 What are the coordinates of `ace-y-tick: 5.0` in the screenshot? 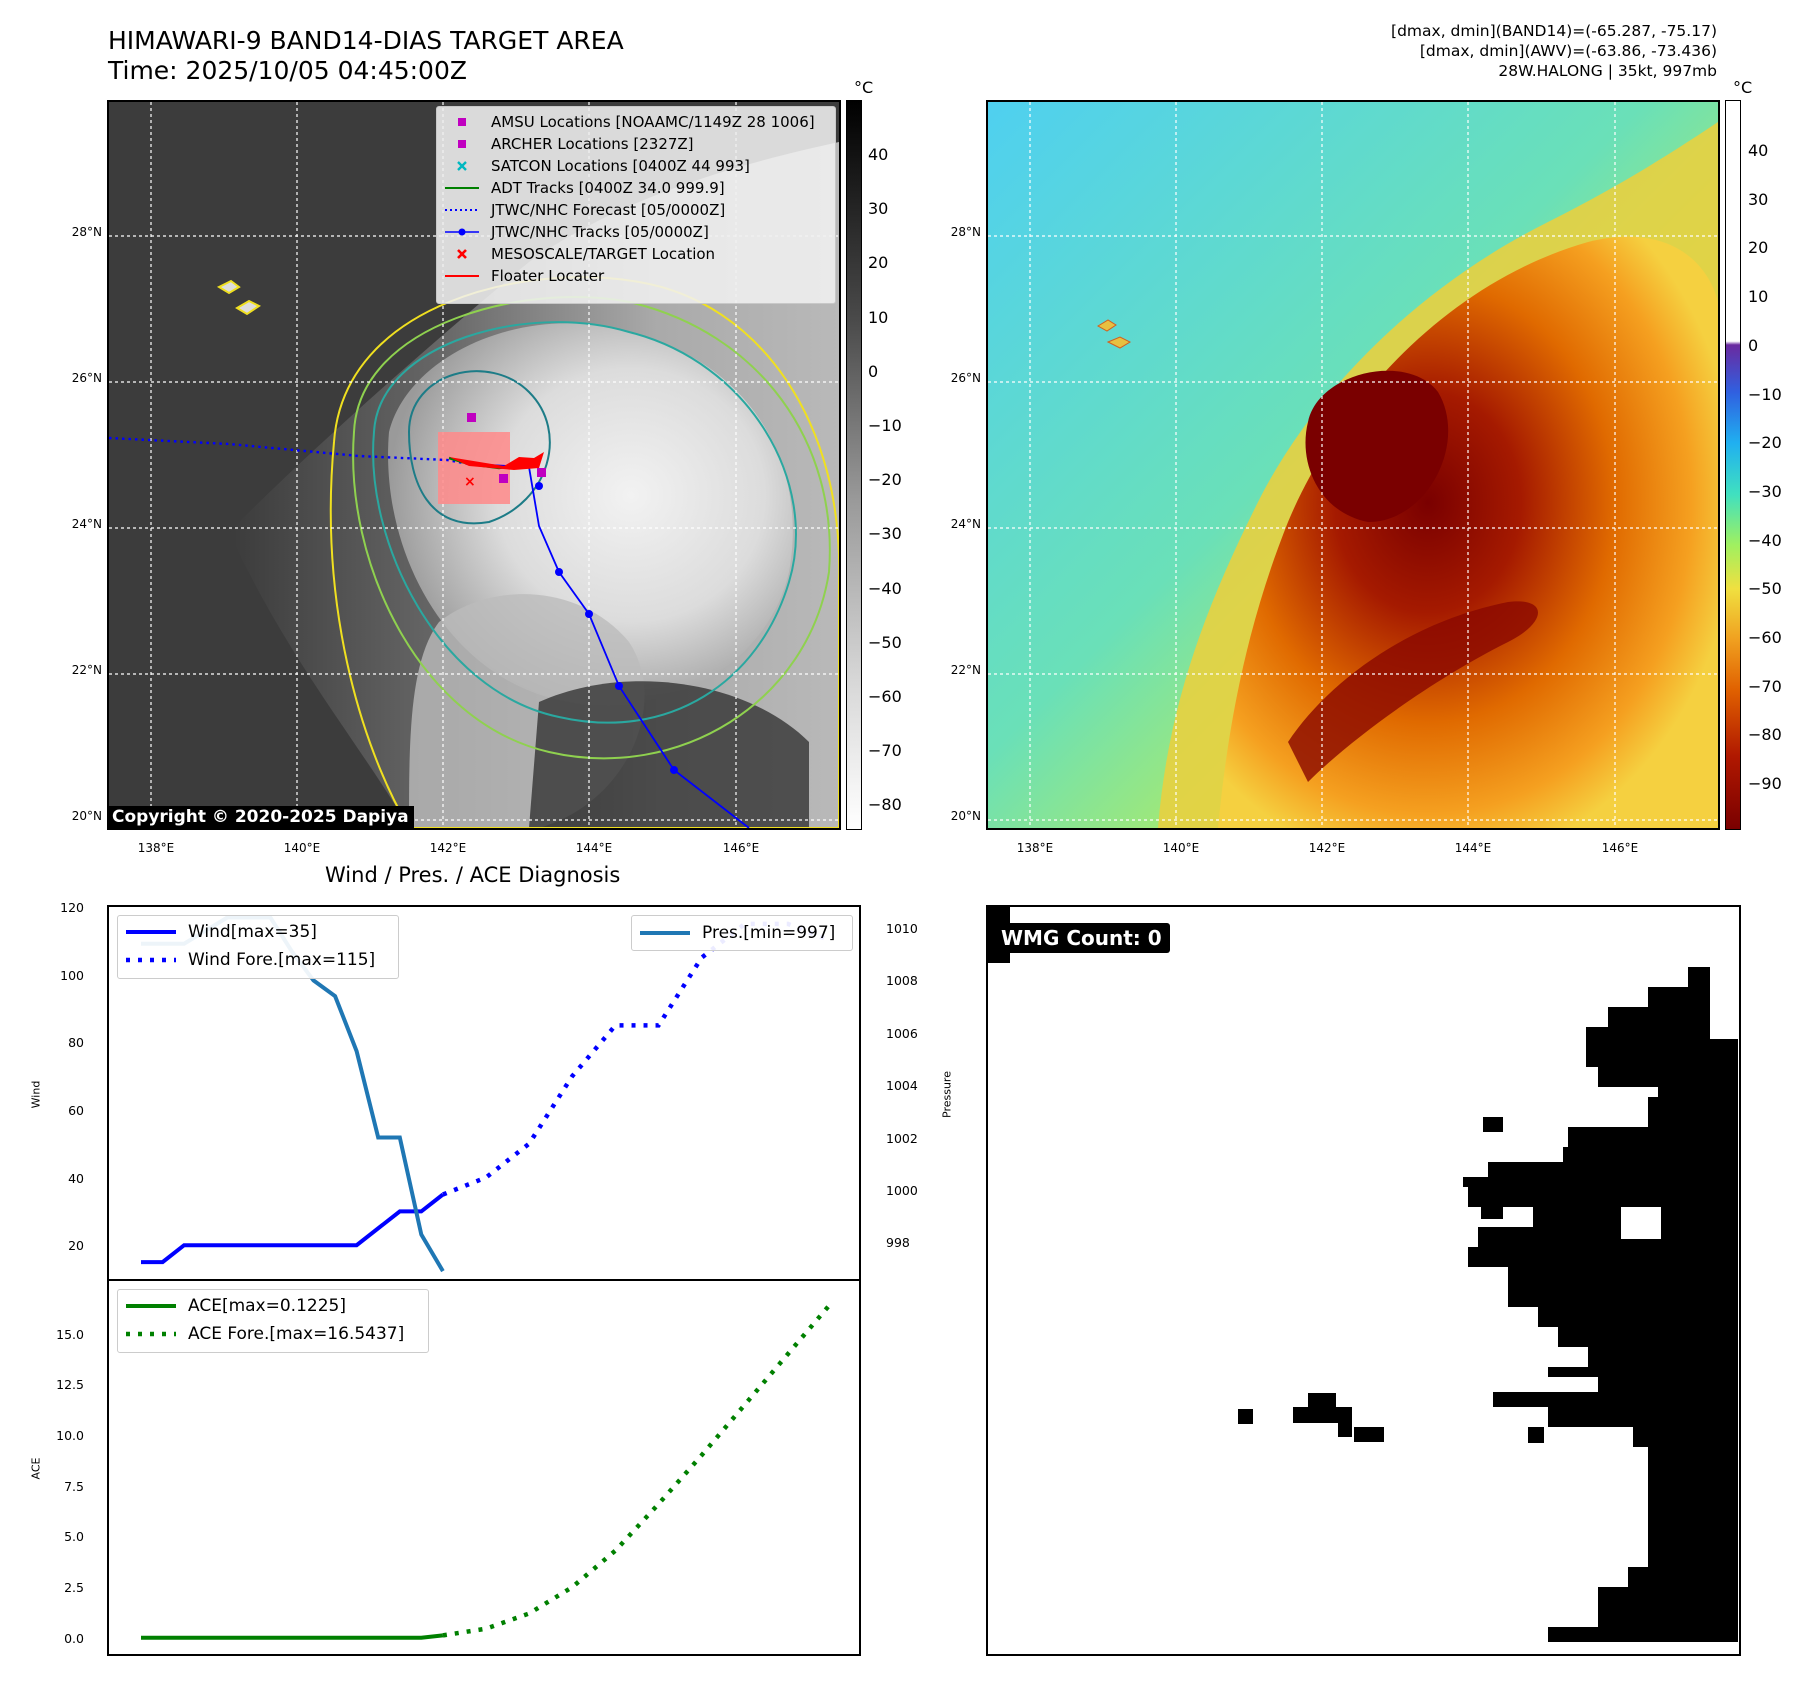 It's located at (74, 1537).